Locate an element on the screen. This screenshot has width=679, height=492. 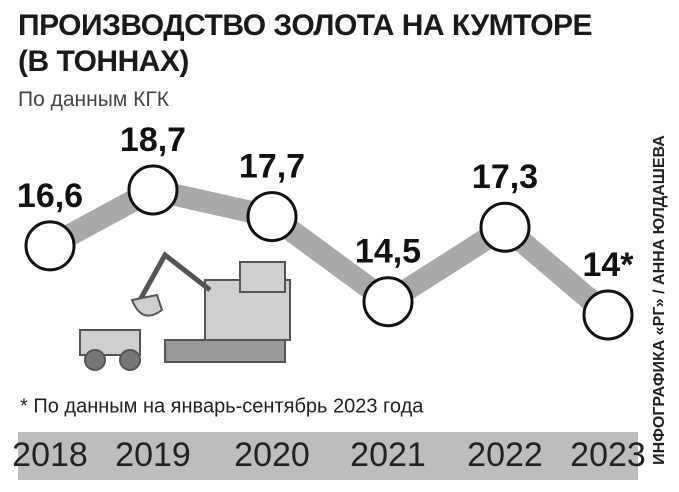
data-label: 17,3 is located at coordinates (505, 177).